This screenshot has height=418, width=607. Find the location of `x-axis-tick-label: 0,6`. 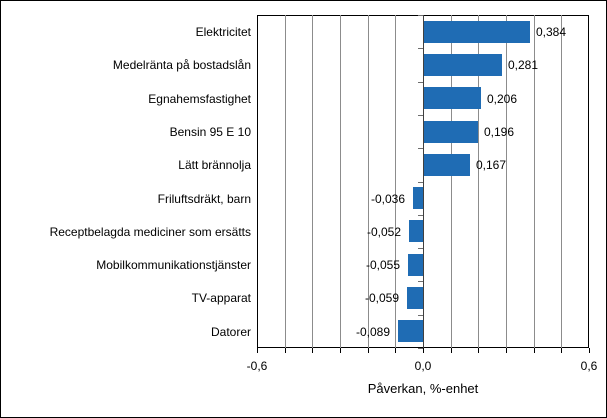

x-axis-tick-label: 0,6 is located at coordinates (589, 366).